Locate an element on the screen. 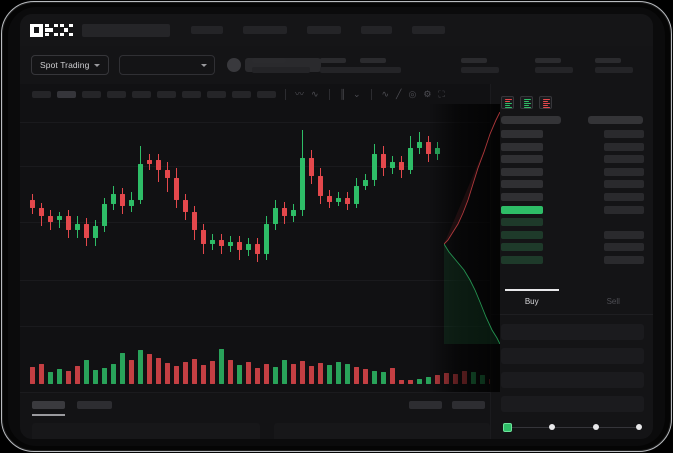 The image size is (673, 453). orderbook-mode-asks is located at coordinates (545, 102).